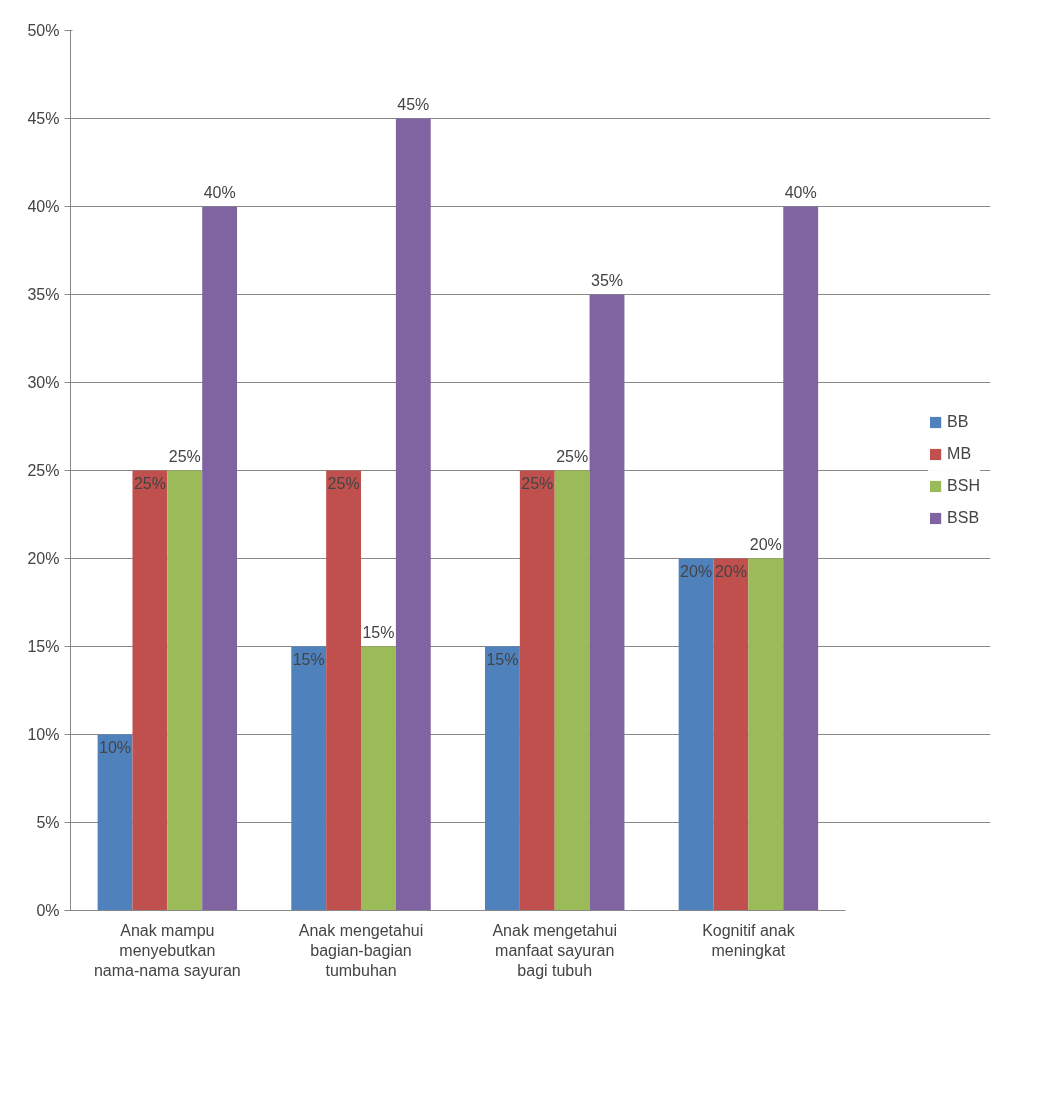 Image resolution: width=1060 pixels, height=1099 pixels. I want to click on data-label: 35%, so click(607, 280).